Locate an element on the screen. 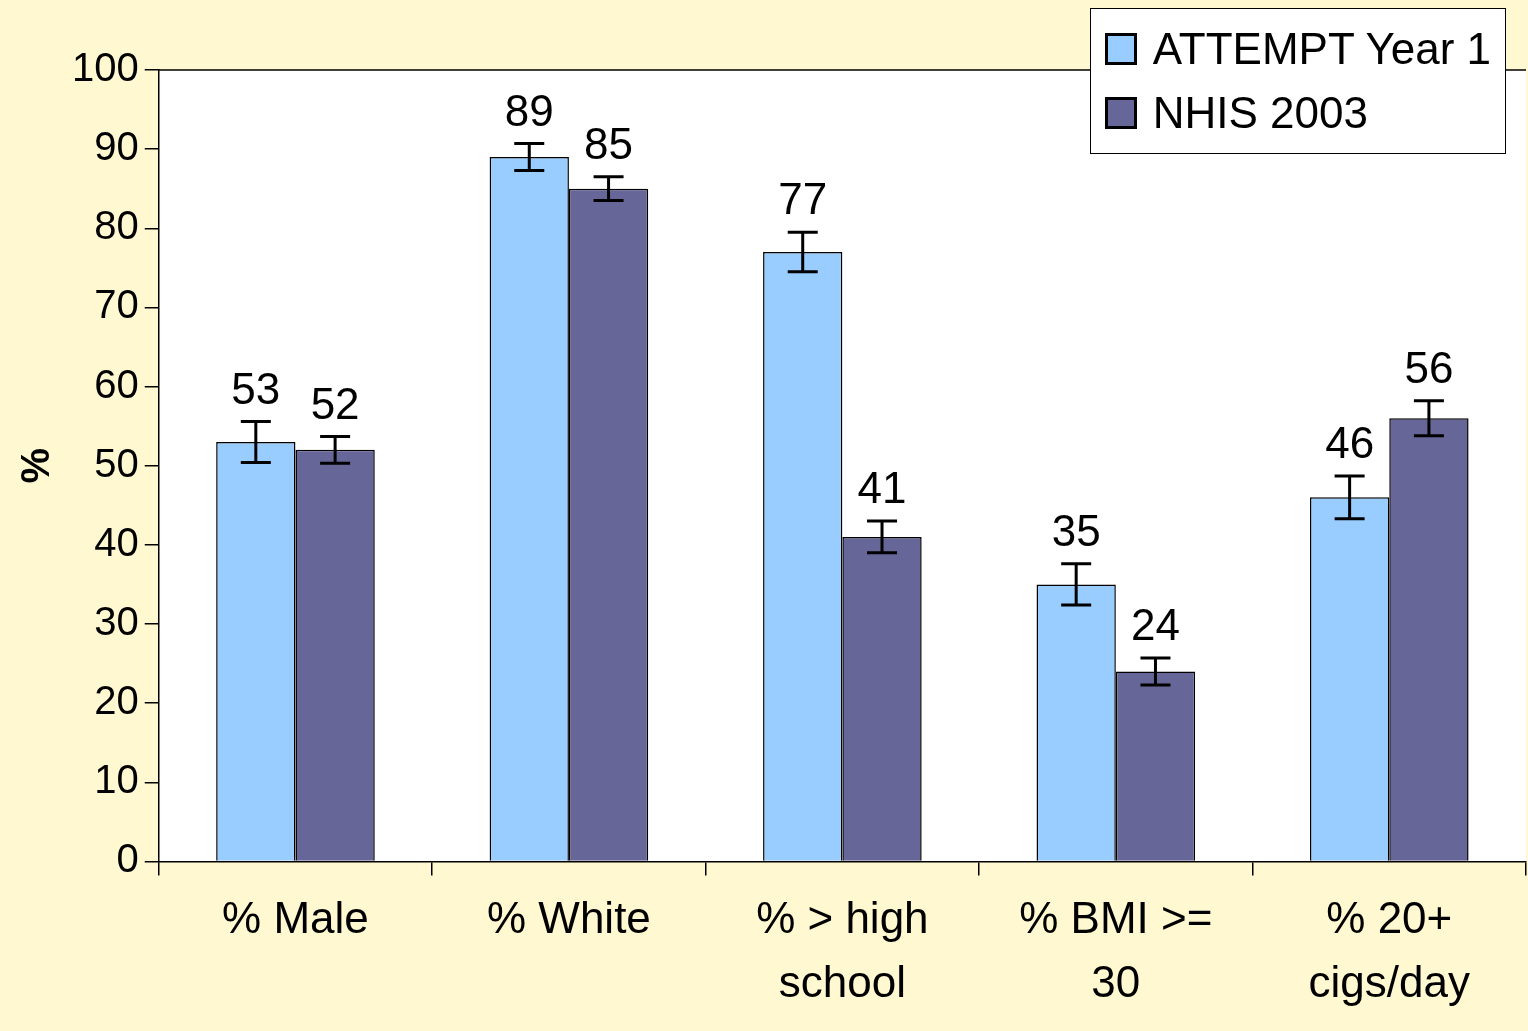 Image resolution: width=1528 pixels, height=1031 pixels. data-label: 53 is located at coordinates (256, 388).